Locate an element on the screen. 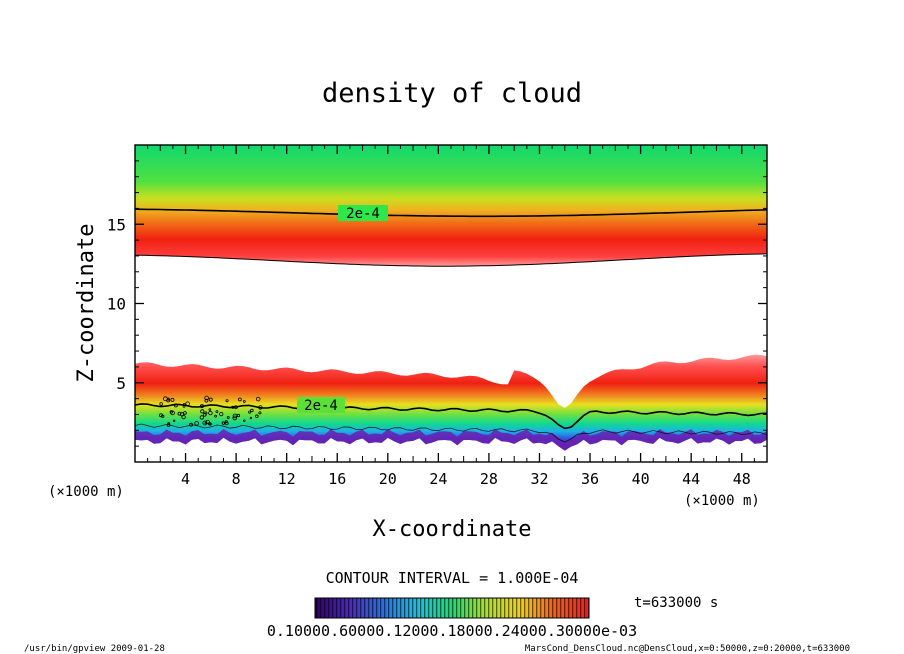  lower-cloud-purple-edge is located at coordinates (451, 440).